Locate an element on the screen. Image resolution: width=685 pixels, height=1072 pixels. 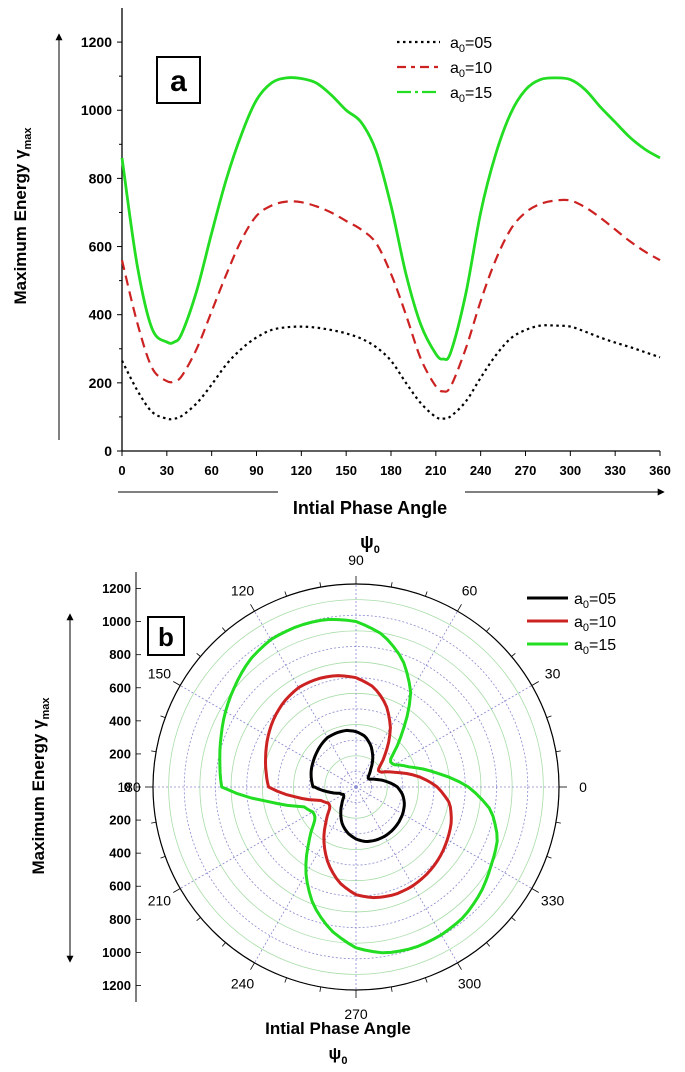
angle-label: 180 is located at coordinates (129, 787).